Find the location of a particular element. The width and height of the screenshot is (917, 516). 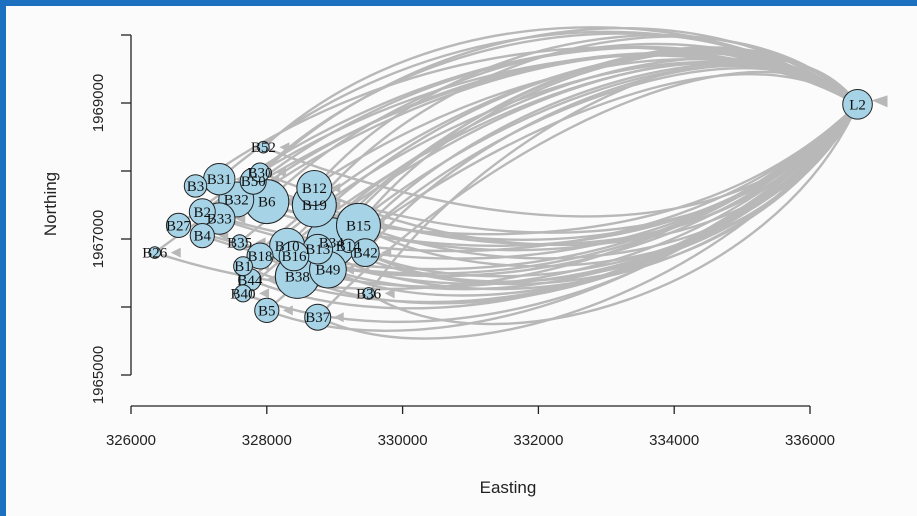

node-label-b6: B6 is located at coordinates (267, 203).